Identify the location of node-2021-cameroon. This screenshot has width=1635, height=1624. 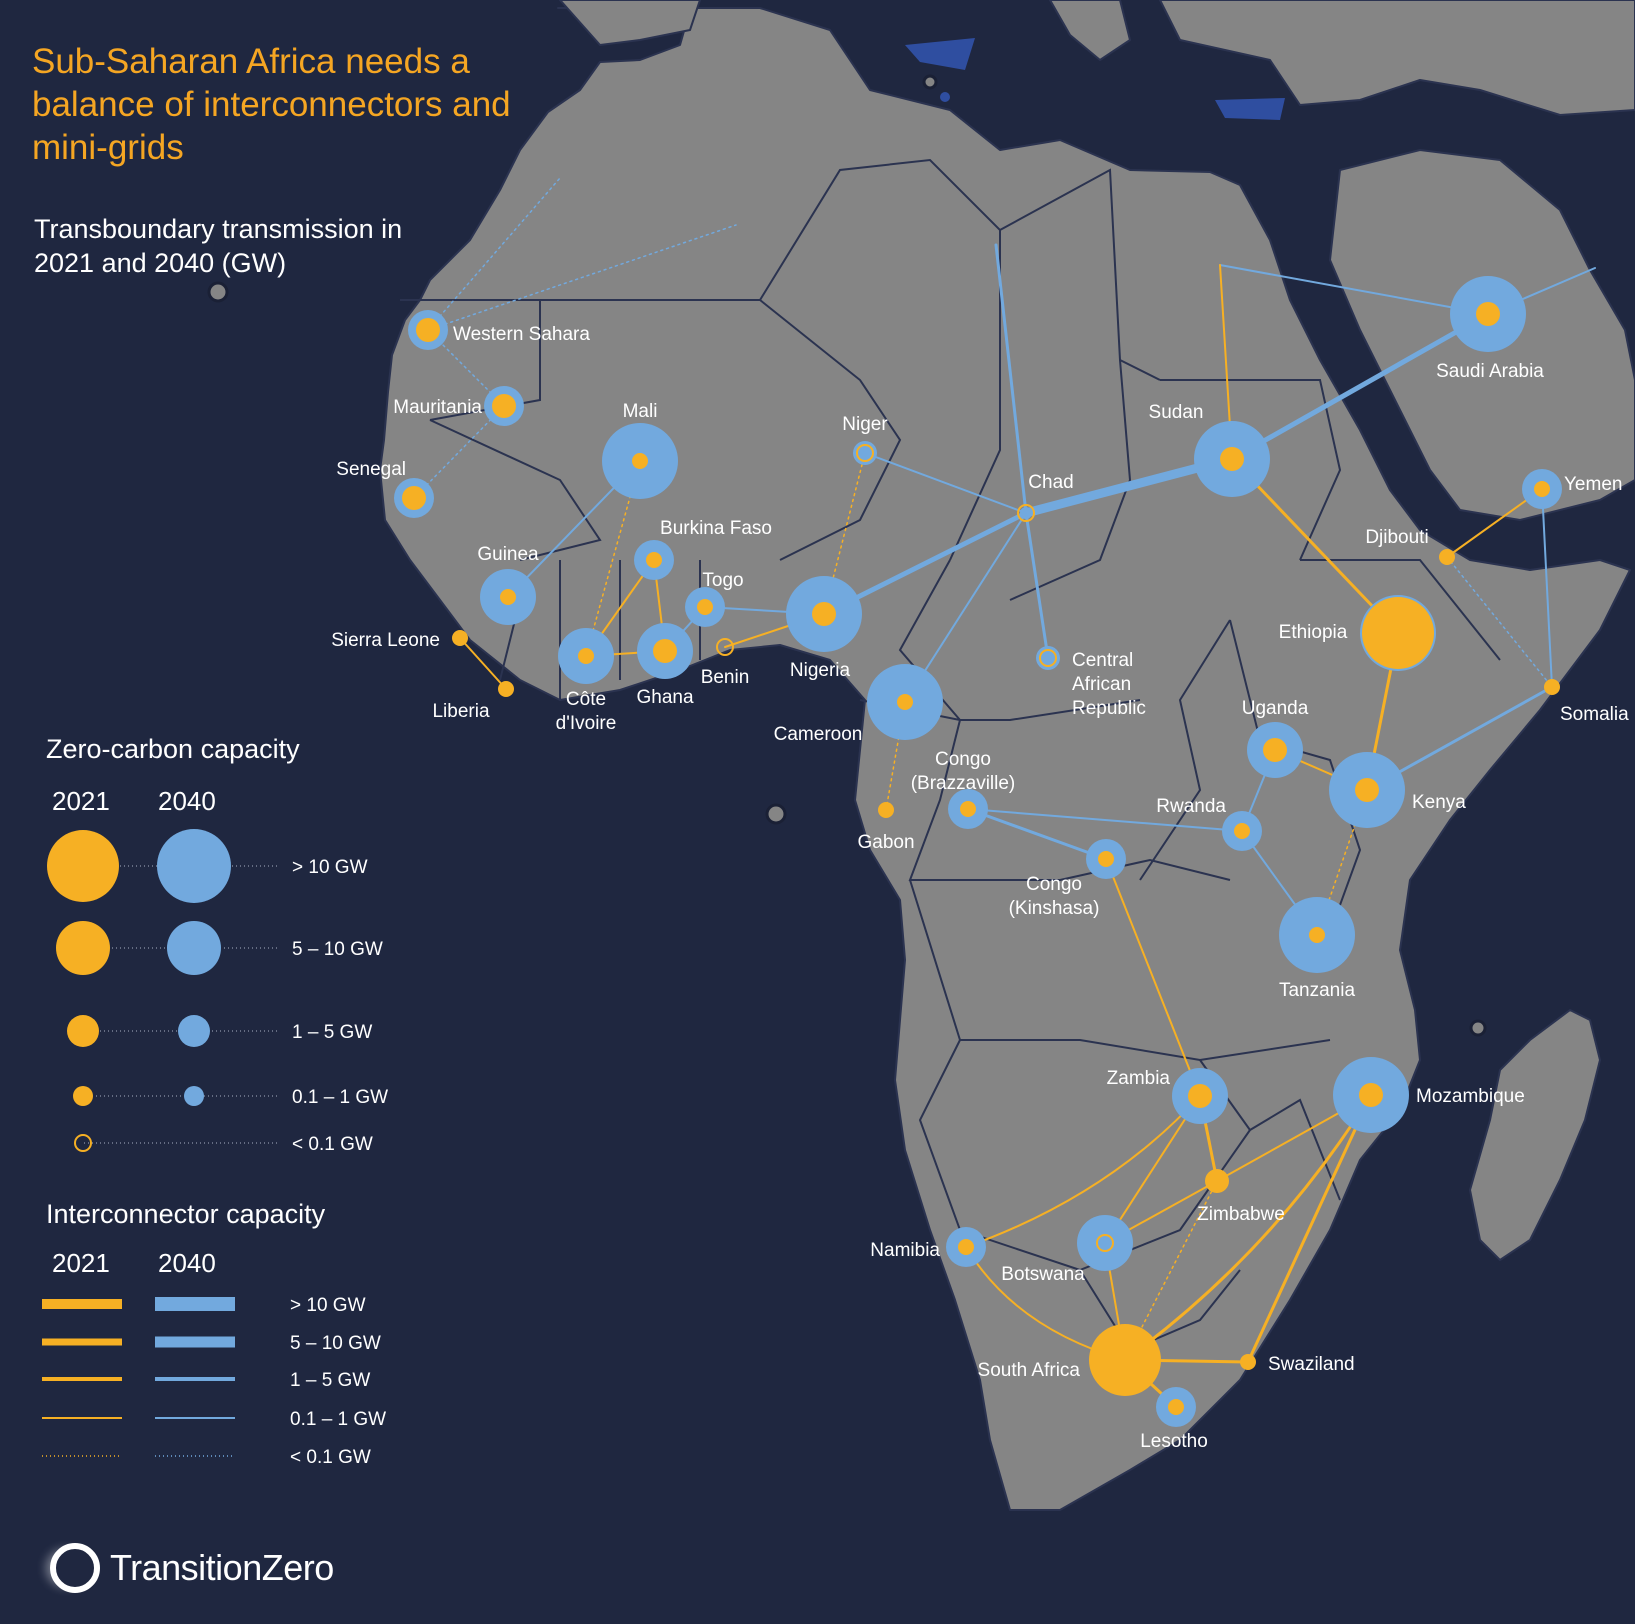
(905, 702).